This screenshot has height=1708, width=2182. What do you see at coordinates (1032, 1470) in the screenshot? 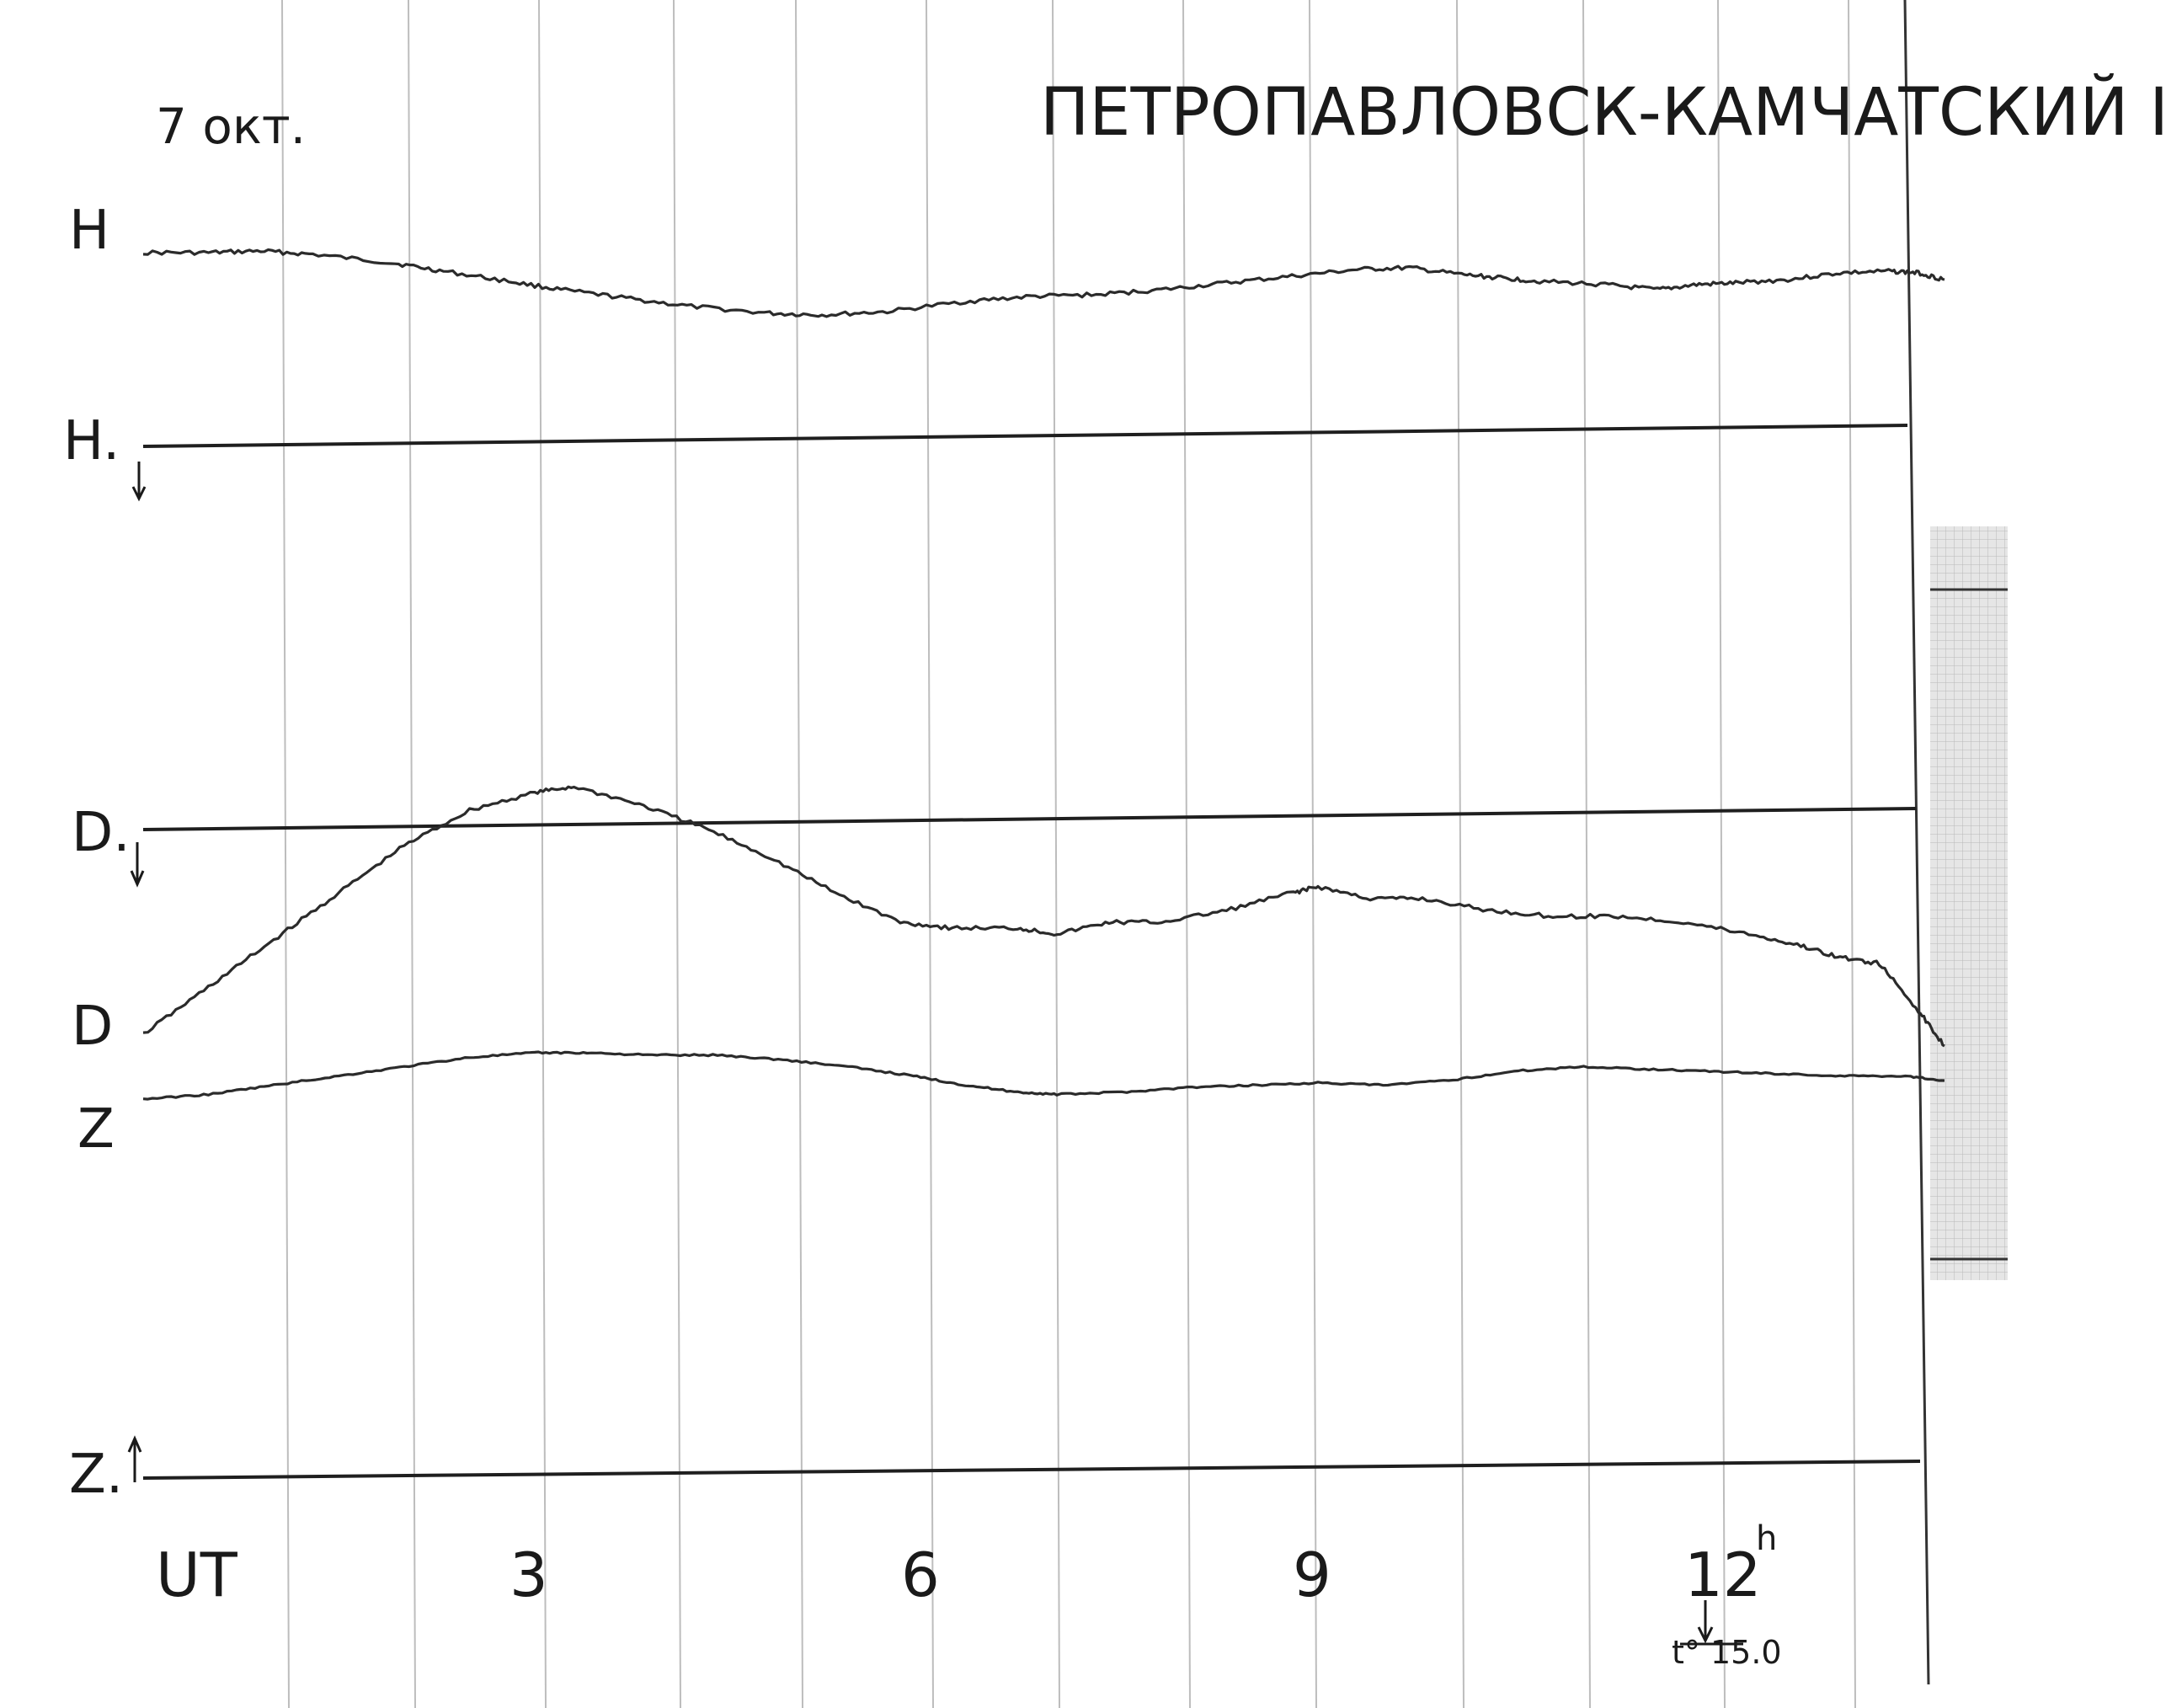
I see `baseline-z0` at bounding box center [1032, 1470].